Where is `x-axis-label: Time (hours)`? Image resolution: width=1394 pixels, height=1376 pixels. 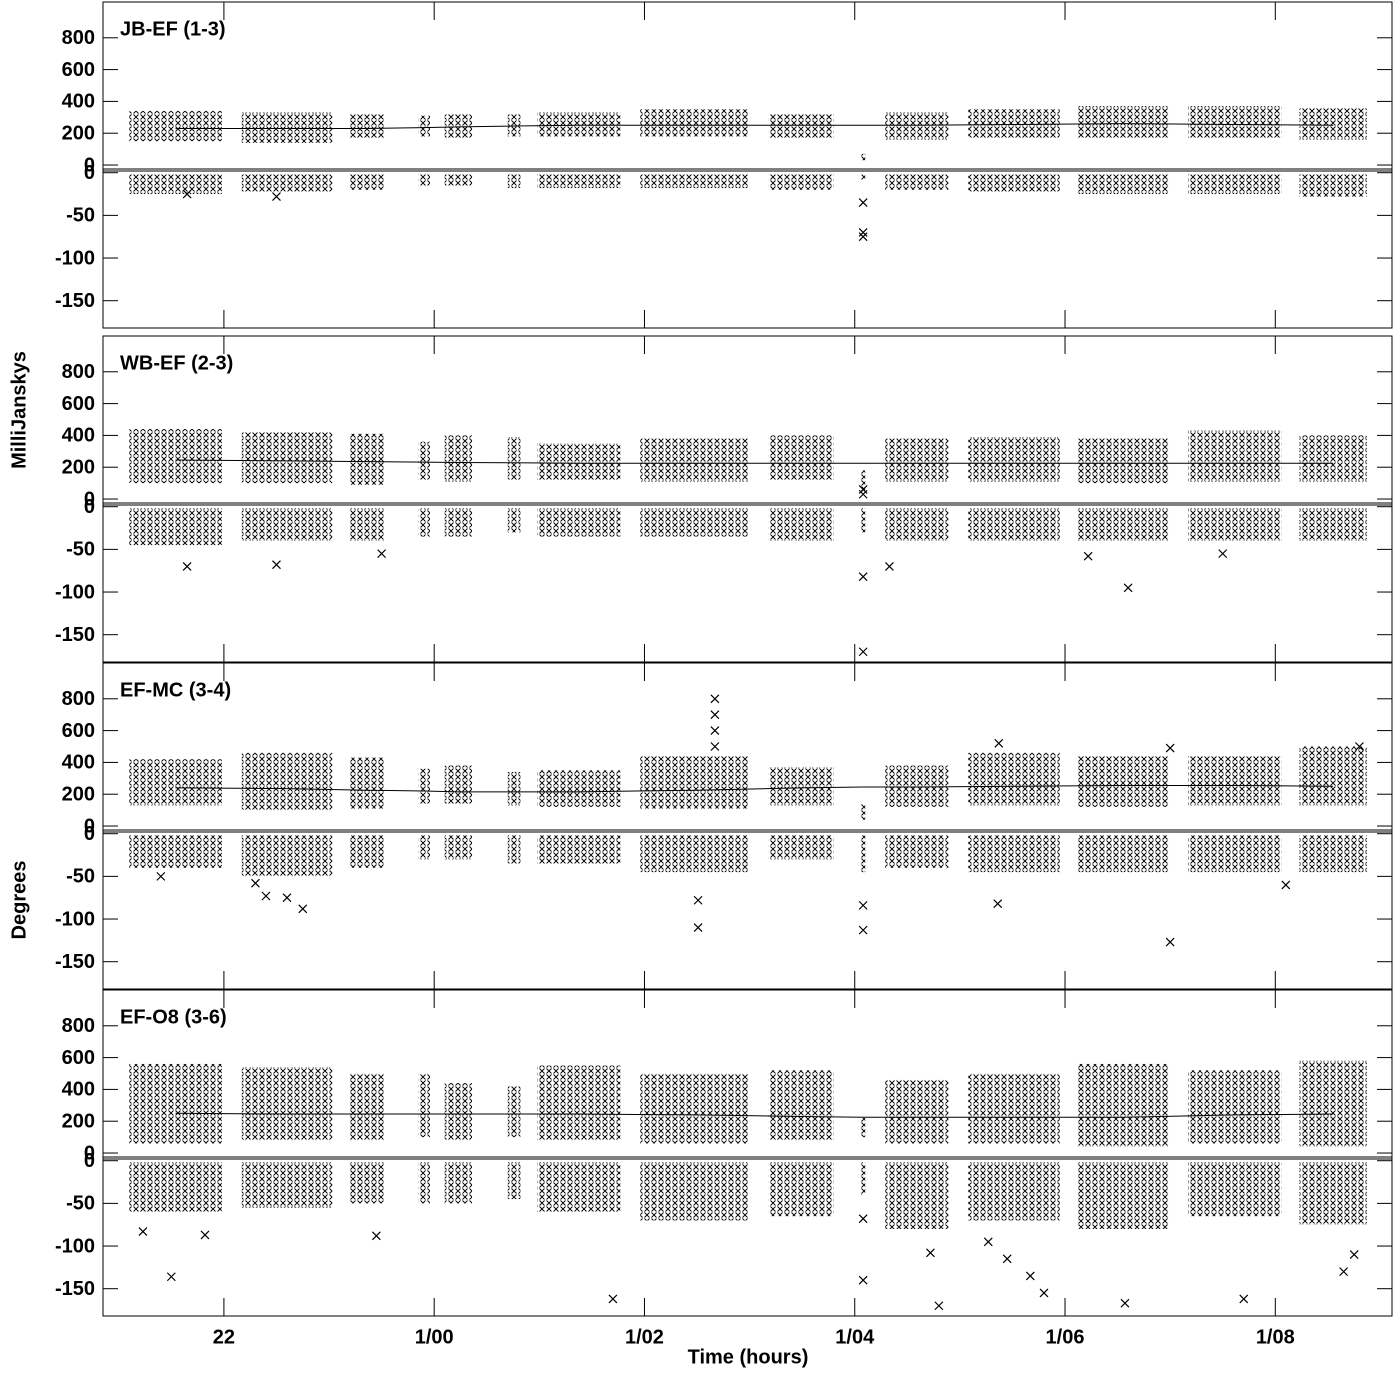
x-axis-label: Time (hours) is located at coordinates (748, 1357).